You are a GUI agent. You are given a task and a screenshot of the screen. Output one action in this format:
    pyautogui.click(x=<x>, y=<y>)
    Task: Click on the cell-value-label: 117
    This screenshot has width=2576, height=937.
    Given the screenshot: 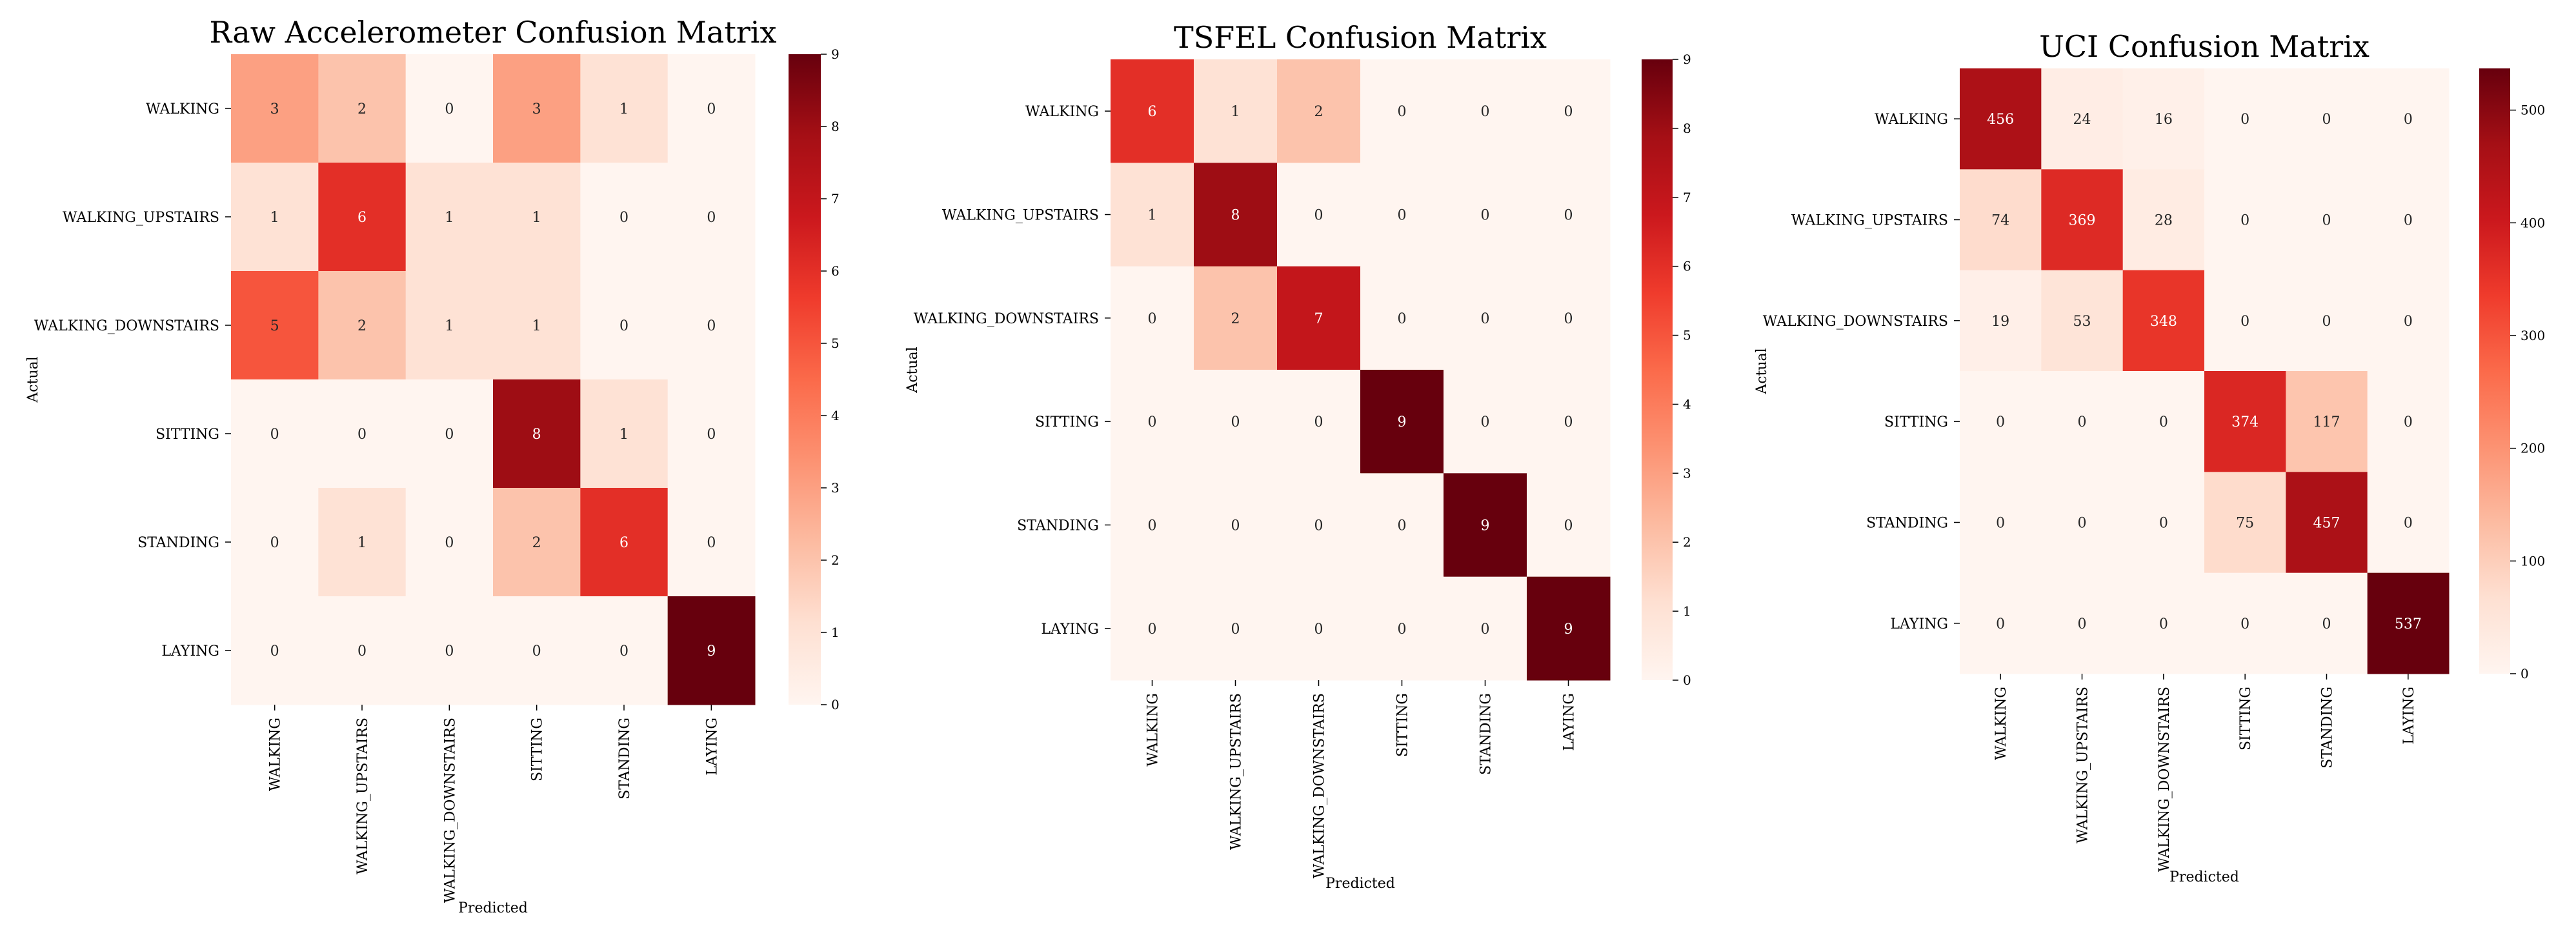 What is the action you would take?
    pyautogui.click(x=2326, y=422)
    